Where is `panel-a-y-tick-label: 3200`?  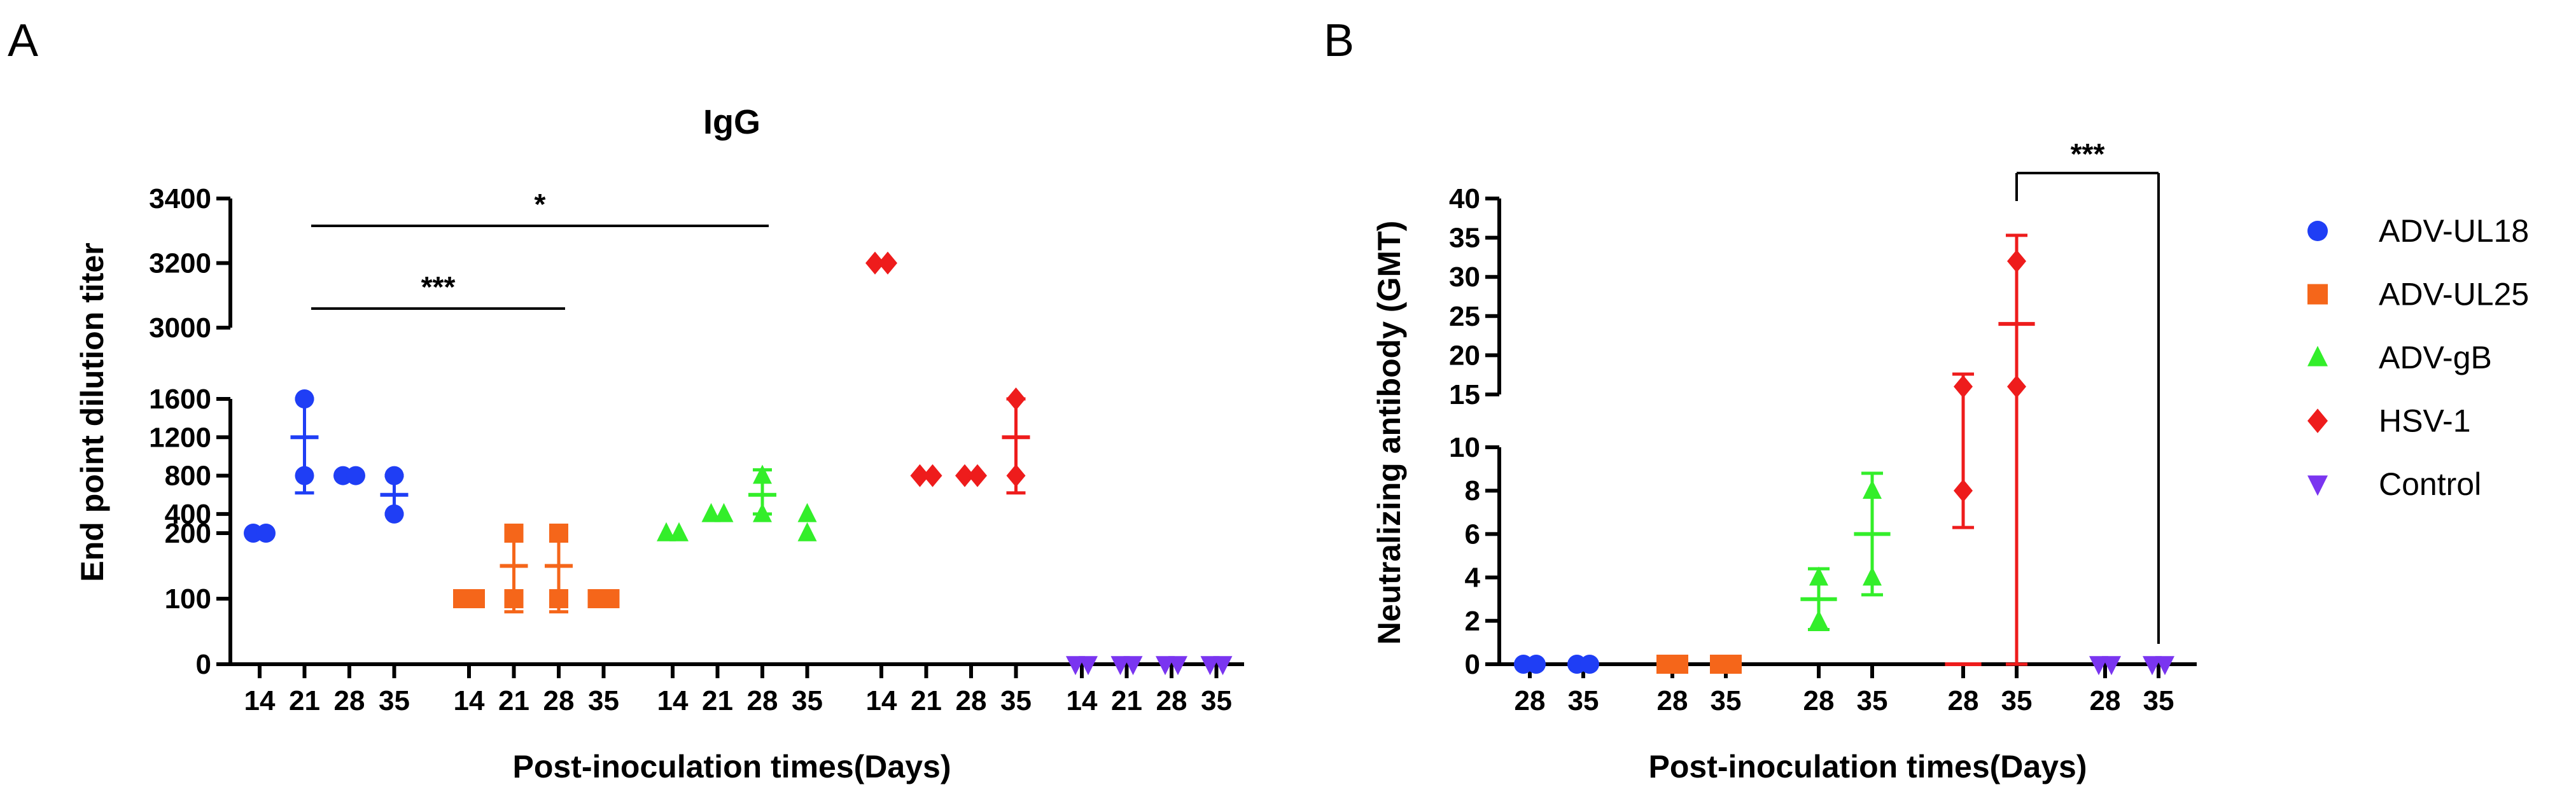 panel-a-y-tick-label: 3200 is located at coordinates (180, 263).